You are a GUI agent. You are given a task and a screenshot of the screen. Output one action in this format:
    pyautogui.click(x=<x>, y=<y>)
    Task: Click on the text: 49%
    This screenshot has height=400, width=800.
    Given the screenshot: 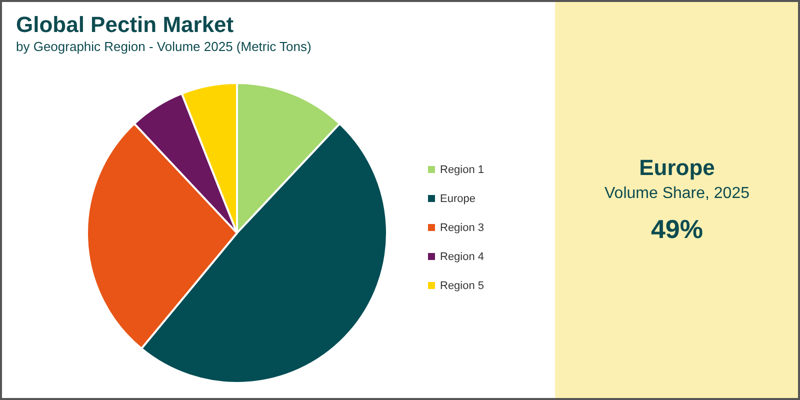 What is the action you would take?
    pyautogui.click(x=677, y=229)
    